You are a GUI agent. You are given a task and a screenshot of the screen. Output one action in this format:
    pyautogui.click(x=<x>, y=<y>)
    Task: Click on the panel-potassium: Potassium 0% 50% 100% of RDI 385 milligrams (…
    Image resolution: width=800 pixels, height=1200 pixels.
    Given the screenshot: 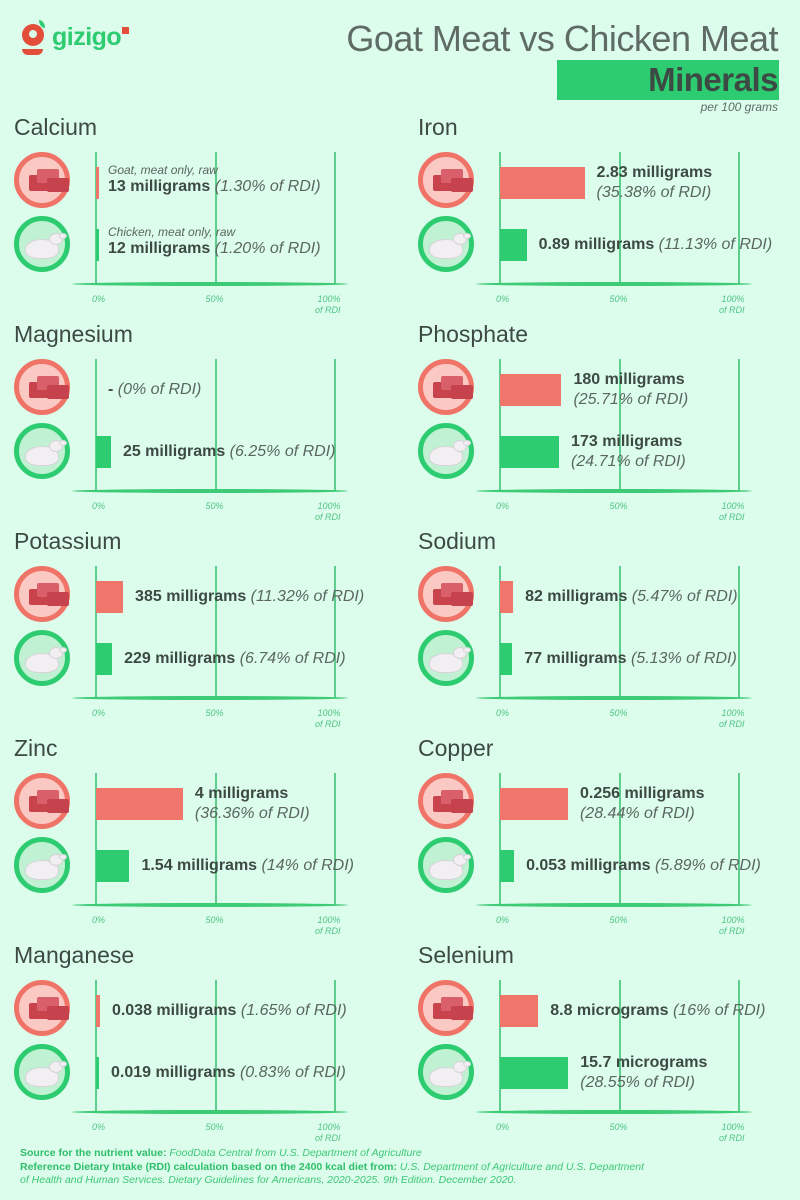 What is the action you would take?
    pyautogui.click(x=200, y=629)
    